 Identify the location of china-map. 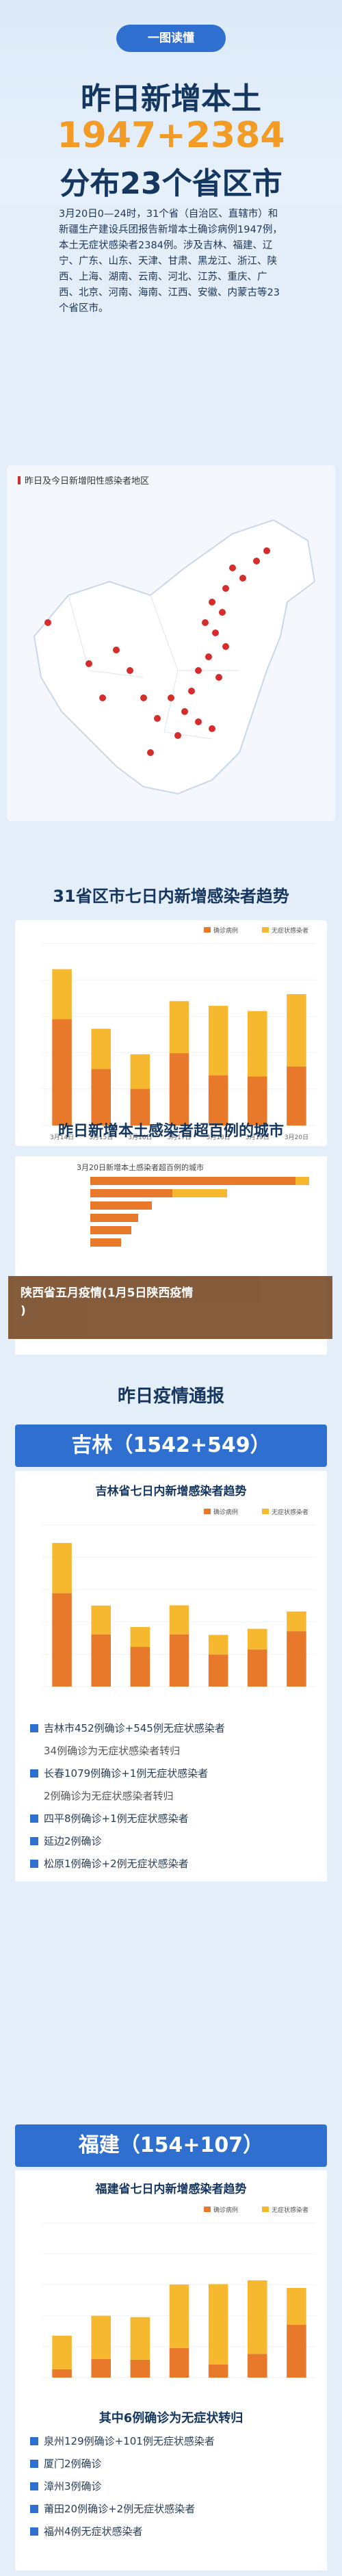
(175, 657).